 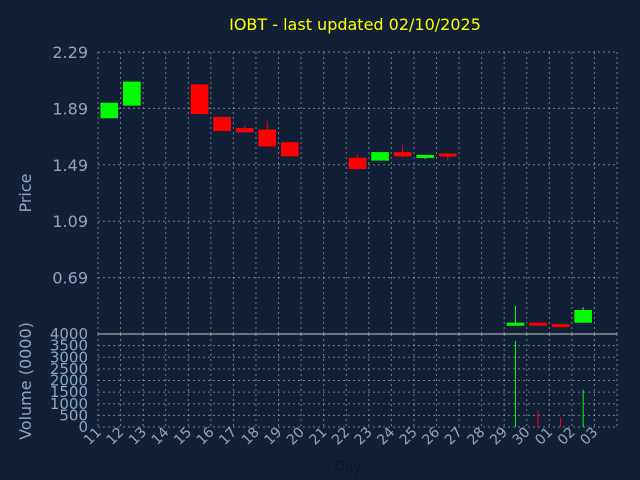 What do you see at coordinates (83, 427) in the screenshot?
I see `volume-tick-label: 0` at bounding box center [83, 427].